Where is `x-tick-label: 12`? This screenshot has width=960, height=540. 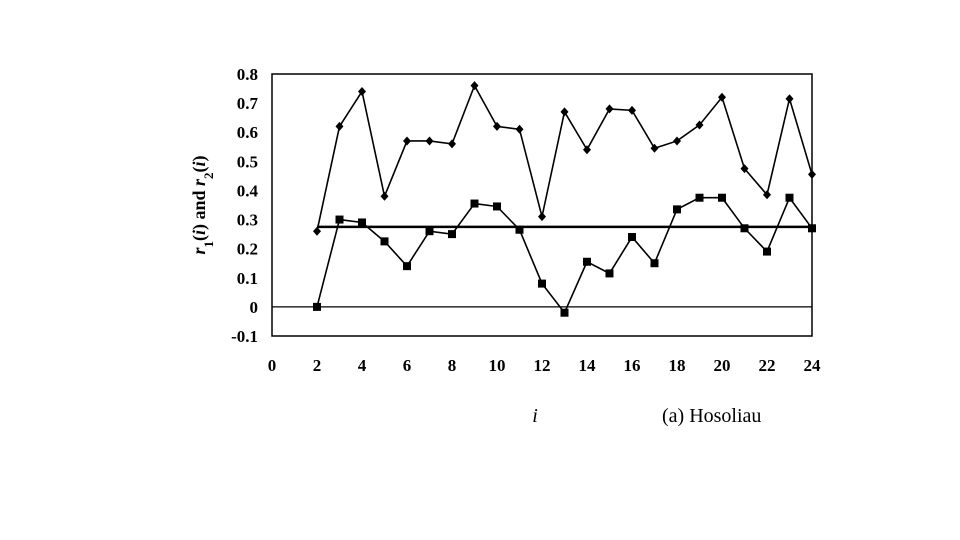 x-tick-label: 12 is located at coordinates (542, 365).